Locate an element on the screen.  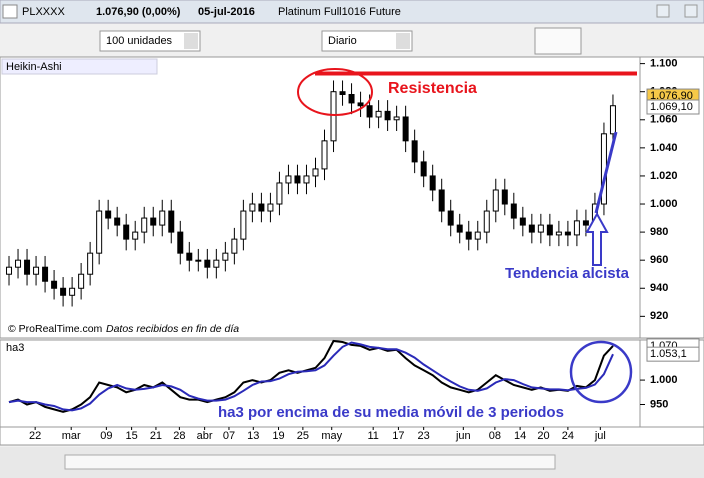
y-tick-label: 950 is located at coordinates (659, 404).